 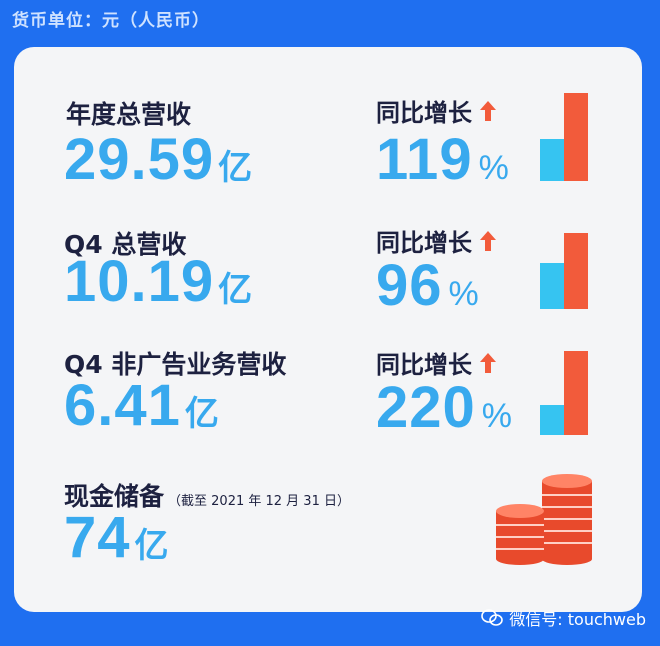 What do you see at coordinates (114, 496) in the screenshot?
I see `cash-reserve-label-text: 现金储备` at bounding box center [114, 496].